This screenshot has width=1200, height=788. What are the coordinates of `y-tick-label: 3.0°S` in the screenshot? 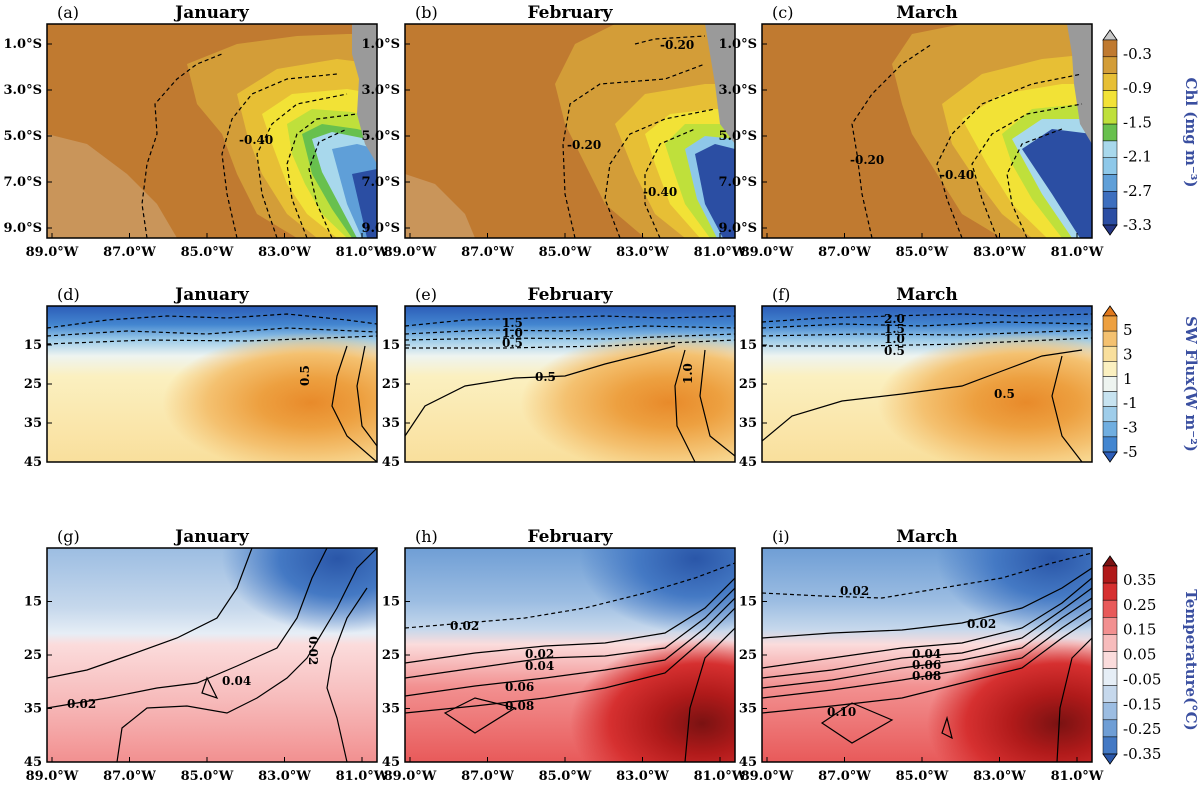 It's located at (737, 90).